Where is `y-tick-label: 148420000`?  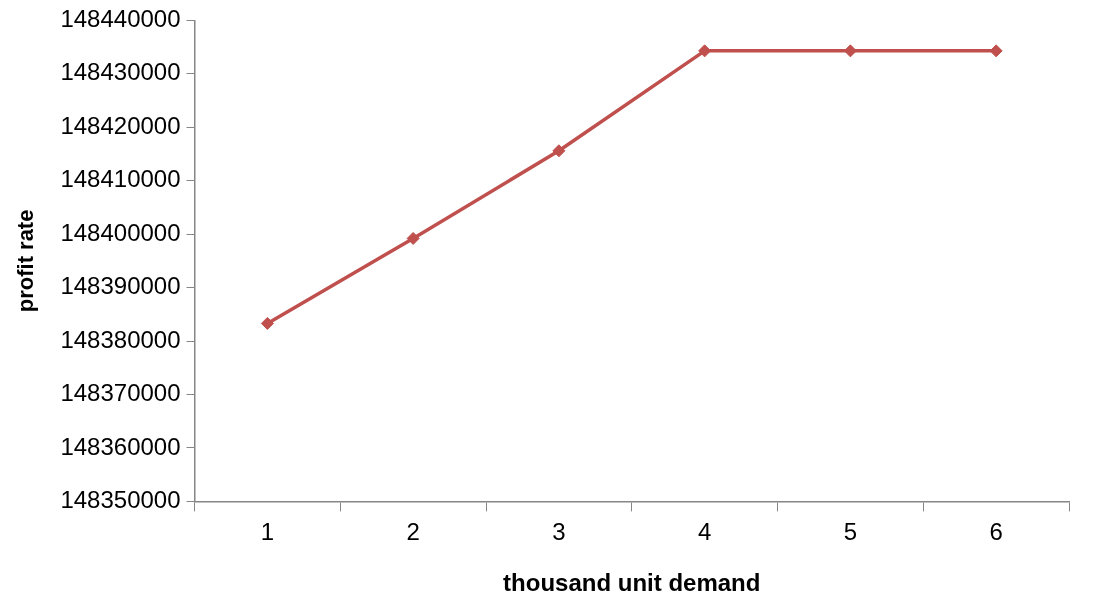 y-tick-label: 148420000 is located at coordinates (120, 125).